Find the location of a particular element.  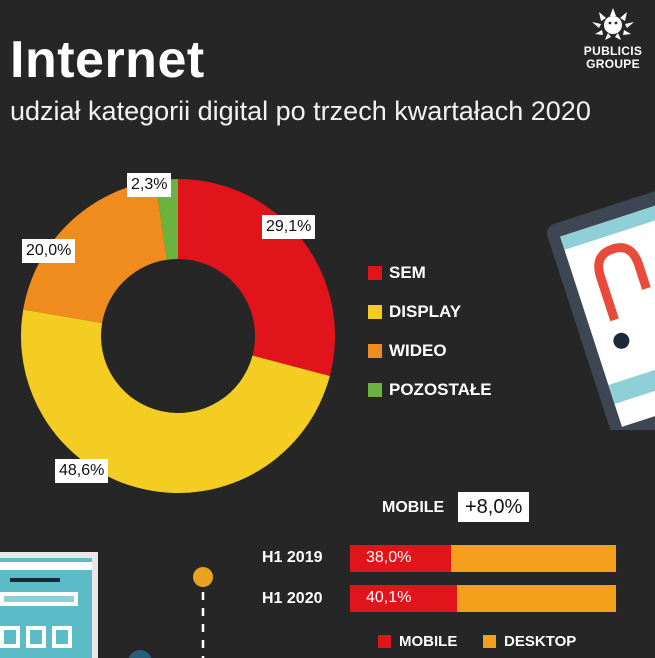

legend-swatch-mobile is located at coordinates (384, 641).